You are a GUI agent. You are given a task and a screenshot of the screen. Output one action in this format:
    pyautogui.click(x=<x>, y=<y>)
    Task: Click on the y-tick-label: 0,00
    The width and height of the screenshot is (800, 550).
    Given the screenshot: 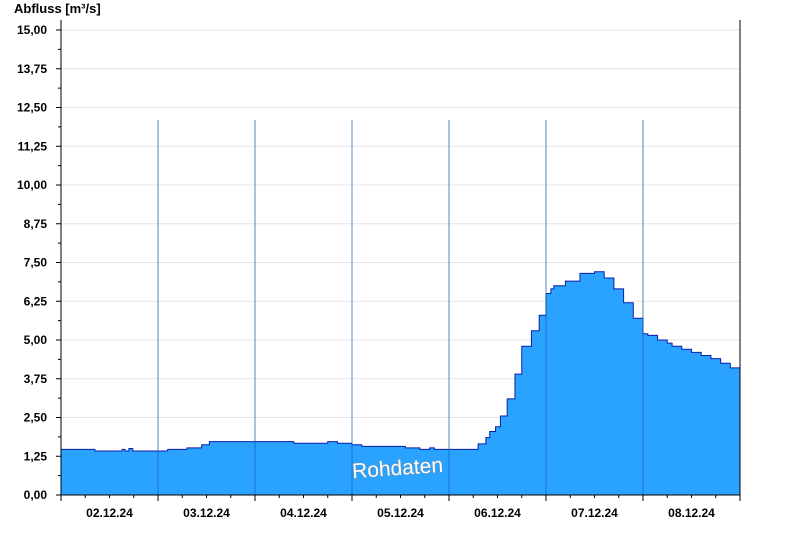 What is the action you would take?
    pyautogui.click(x=36, y=495)
    